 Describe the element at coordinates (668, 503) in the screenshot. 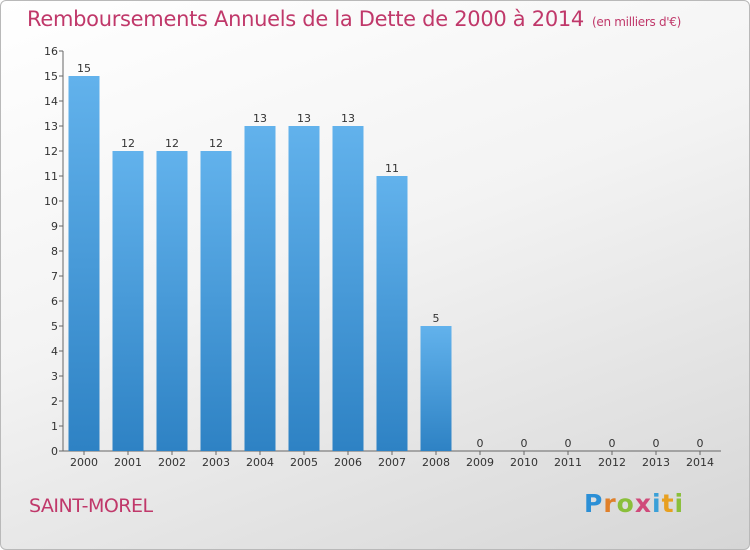

I see `logo-letter: t` at that location.